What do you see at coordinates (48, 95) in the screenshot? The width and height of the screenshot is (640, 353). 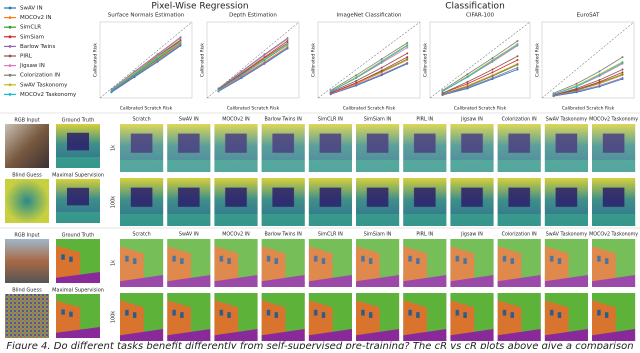 I see `legend-label: MOCOv2 Taskonomy` at bounding box center [48, 95].